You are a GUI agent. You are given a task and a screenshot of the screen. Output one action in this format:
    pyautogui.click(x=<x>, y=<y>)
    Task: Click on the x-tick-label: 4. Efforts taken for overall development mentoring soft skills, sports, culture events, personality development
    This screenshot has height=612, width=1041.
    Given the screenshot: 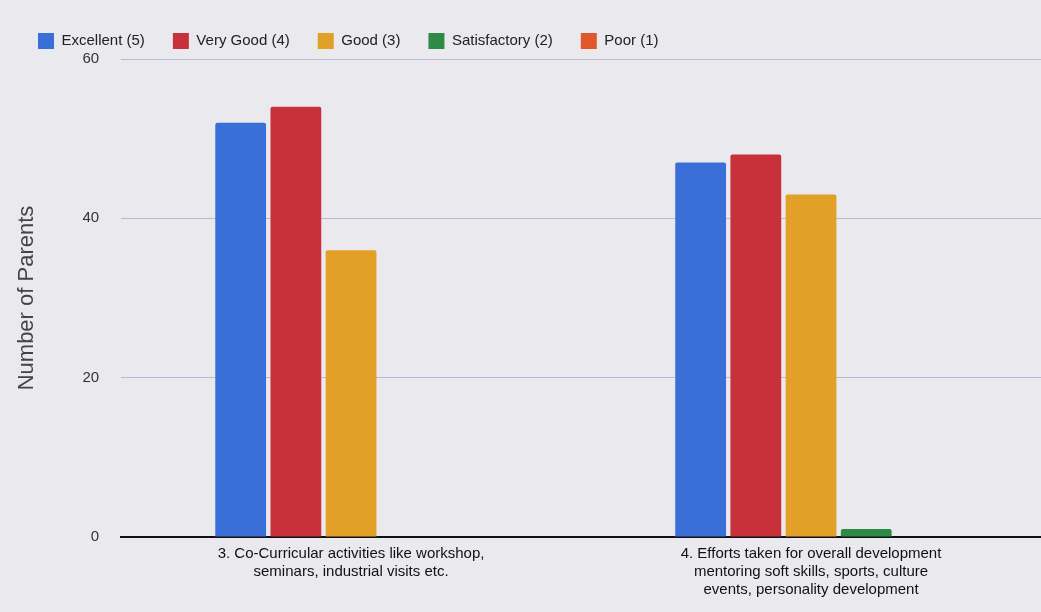 What is the action you would take?
    pyautogui.click(x=811, y=571)
    